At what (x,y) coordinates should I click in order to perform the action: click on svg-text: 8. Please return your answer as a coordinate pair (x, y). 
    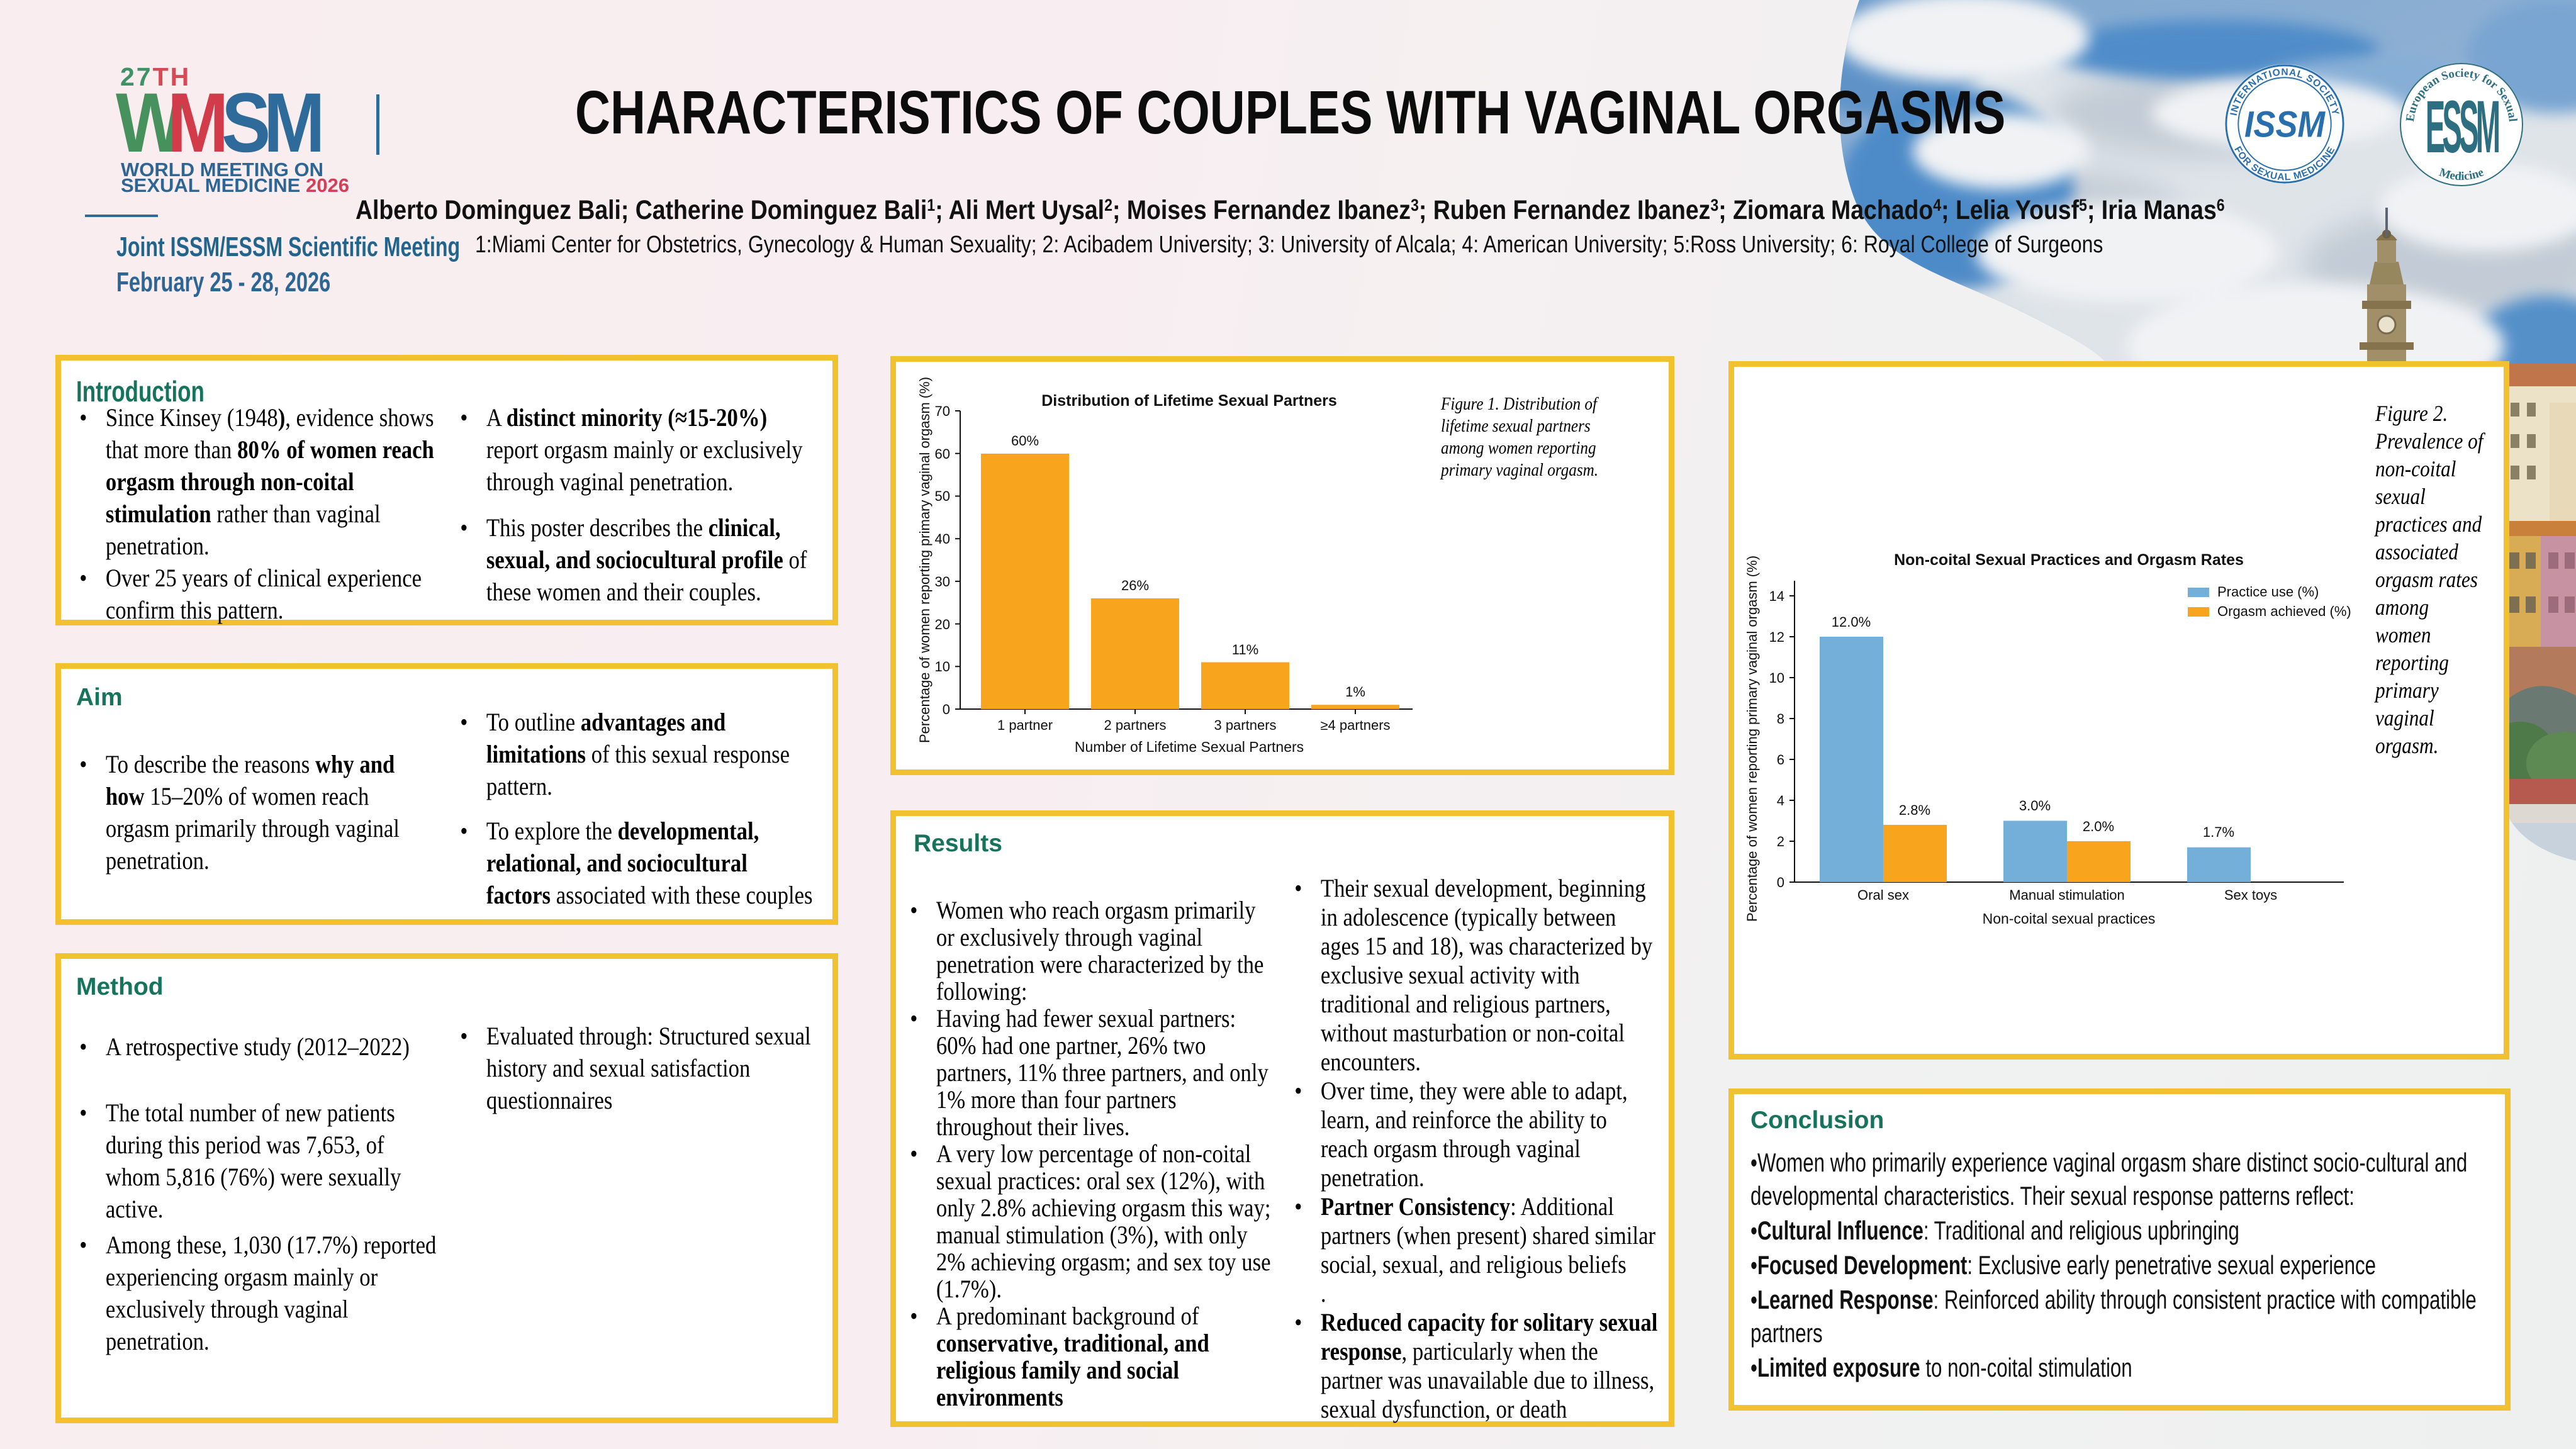
    Looking at the image, I should click on (1780, 719).